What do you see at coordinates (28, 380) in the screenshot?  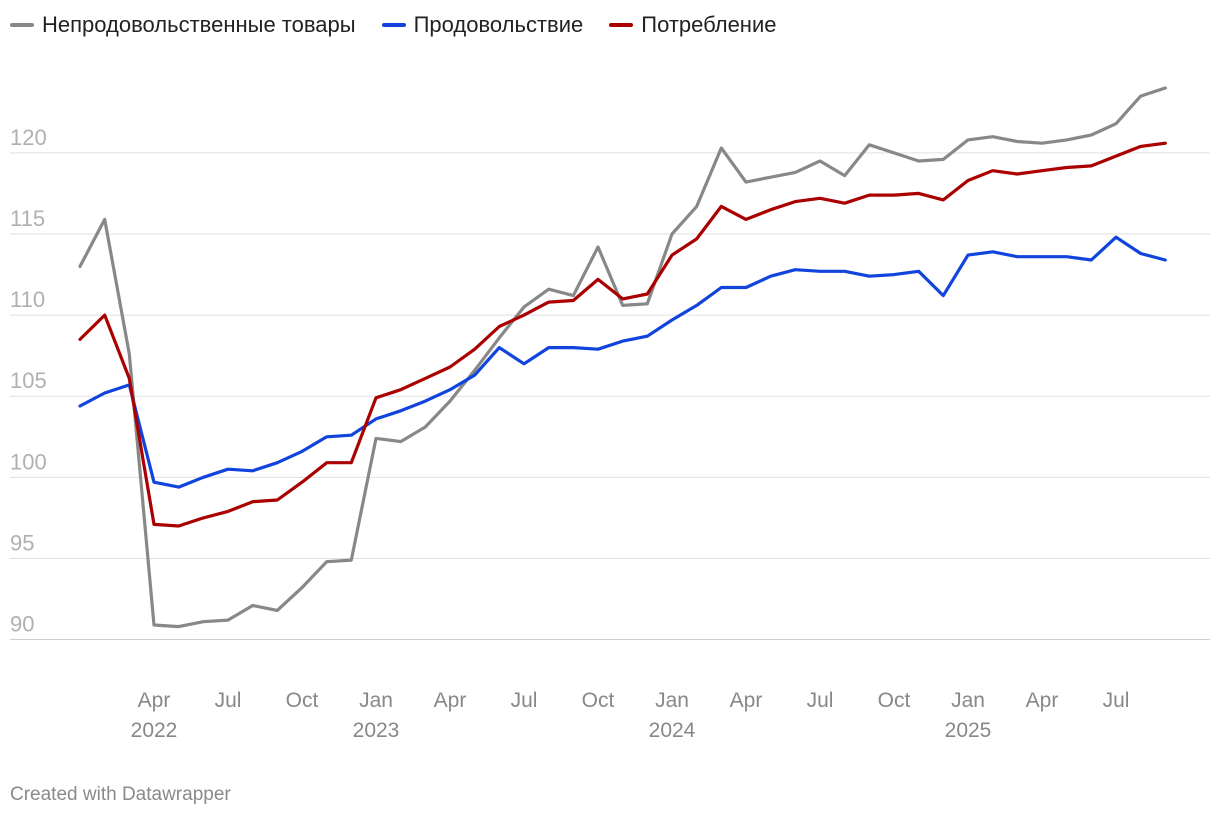 I see `y-tick-label-105: 105` at bounding box center [28, 380].